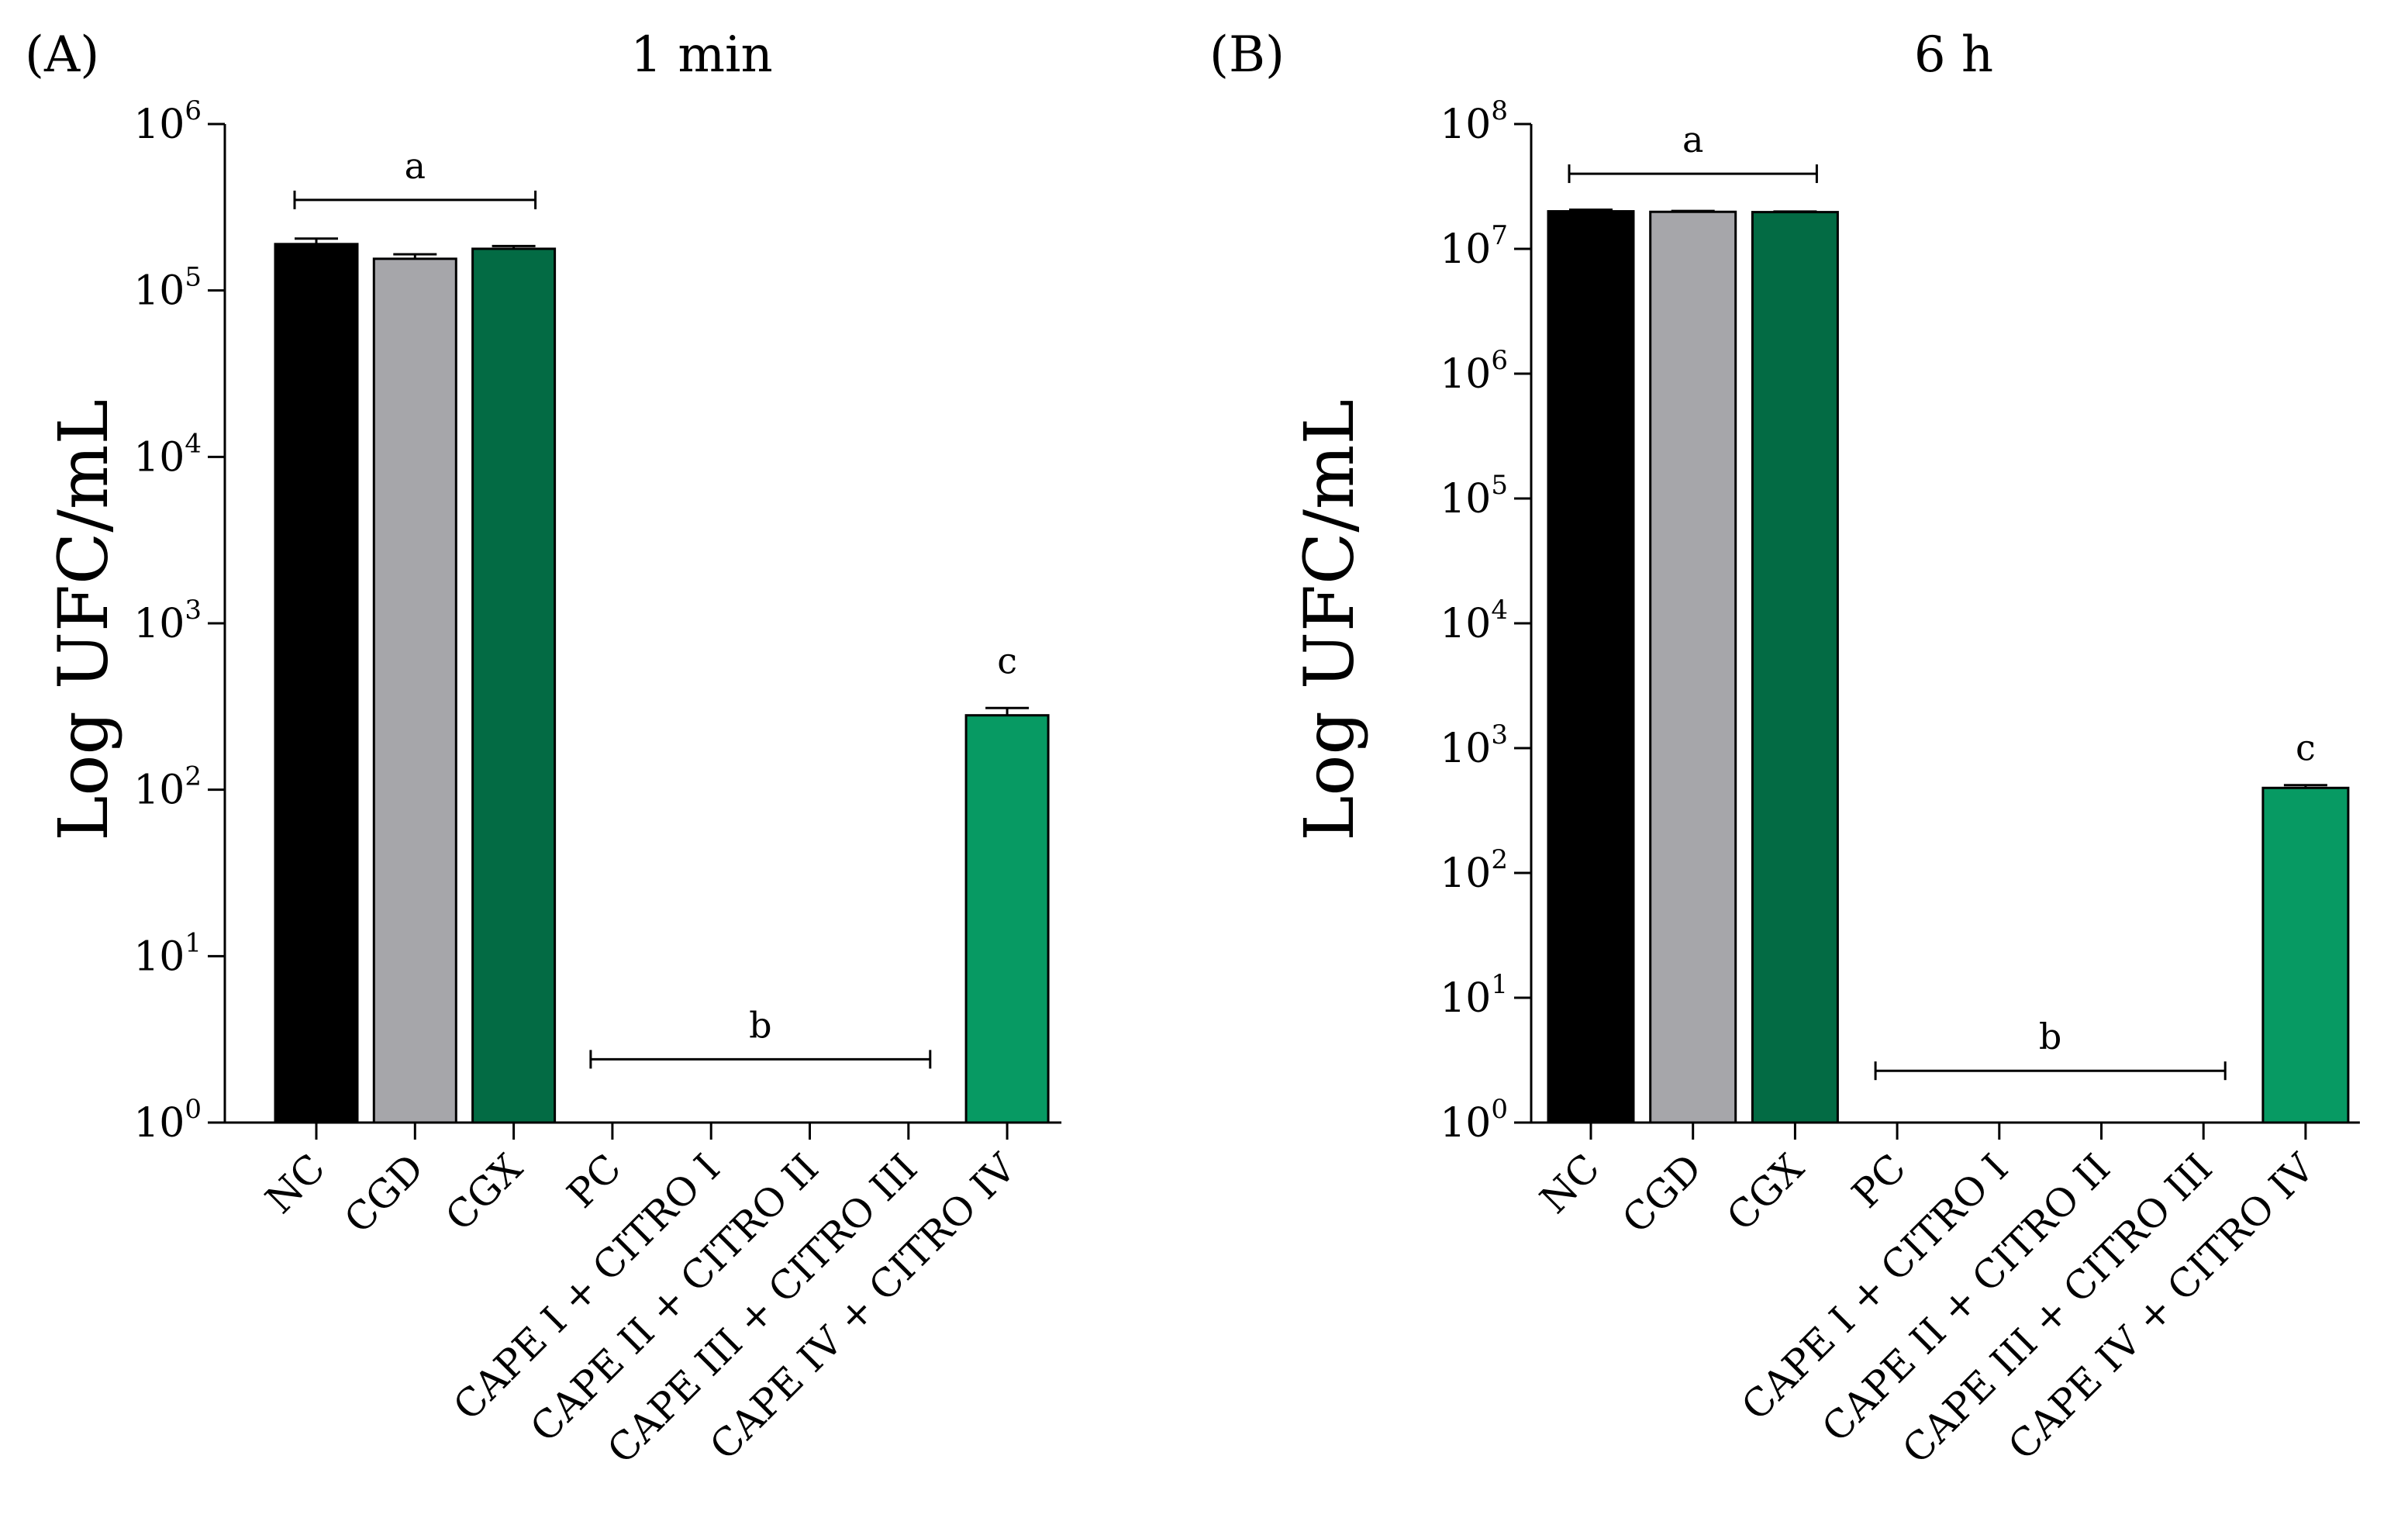 This screenshot has height=1535, width=2408. What do you see at coordinates (1474, 121) in the screenshot?
I see `y-tick-label: 10⁸` at bounding box center [1474, 121].